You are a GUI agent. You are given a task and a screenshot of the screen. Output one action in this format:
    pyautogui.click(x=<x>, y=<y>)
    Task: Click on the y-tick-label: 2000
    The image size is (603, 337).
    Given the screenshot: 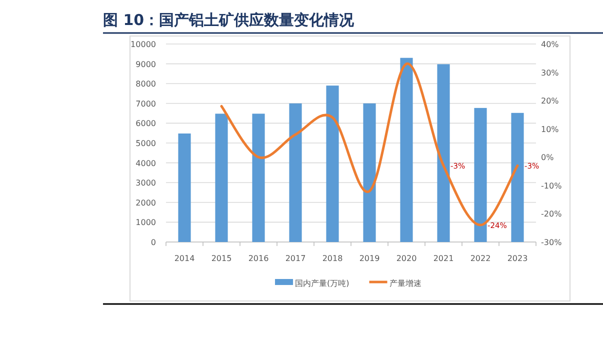 What is the action you would take?
    pyautogui.click(x=146, y=203)
    